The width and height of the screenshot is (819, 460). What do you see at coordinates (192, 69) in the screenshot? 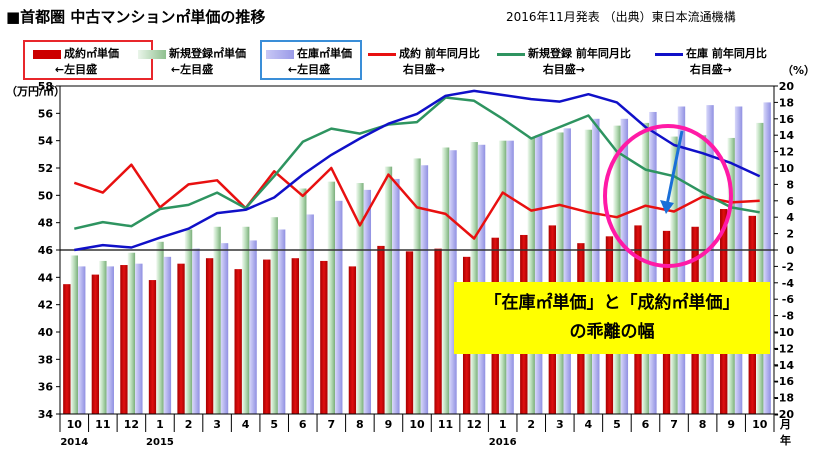
I see `legend-sub-new-listing-price: ←左目盛` at bounding box center [192, 69].